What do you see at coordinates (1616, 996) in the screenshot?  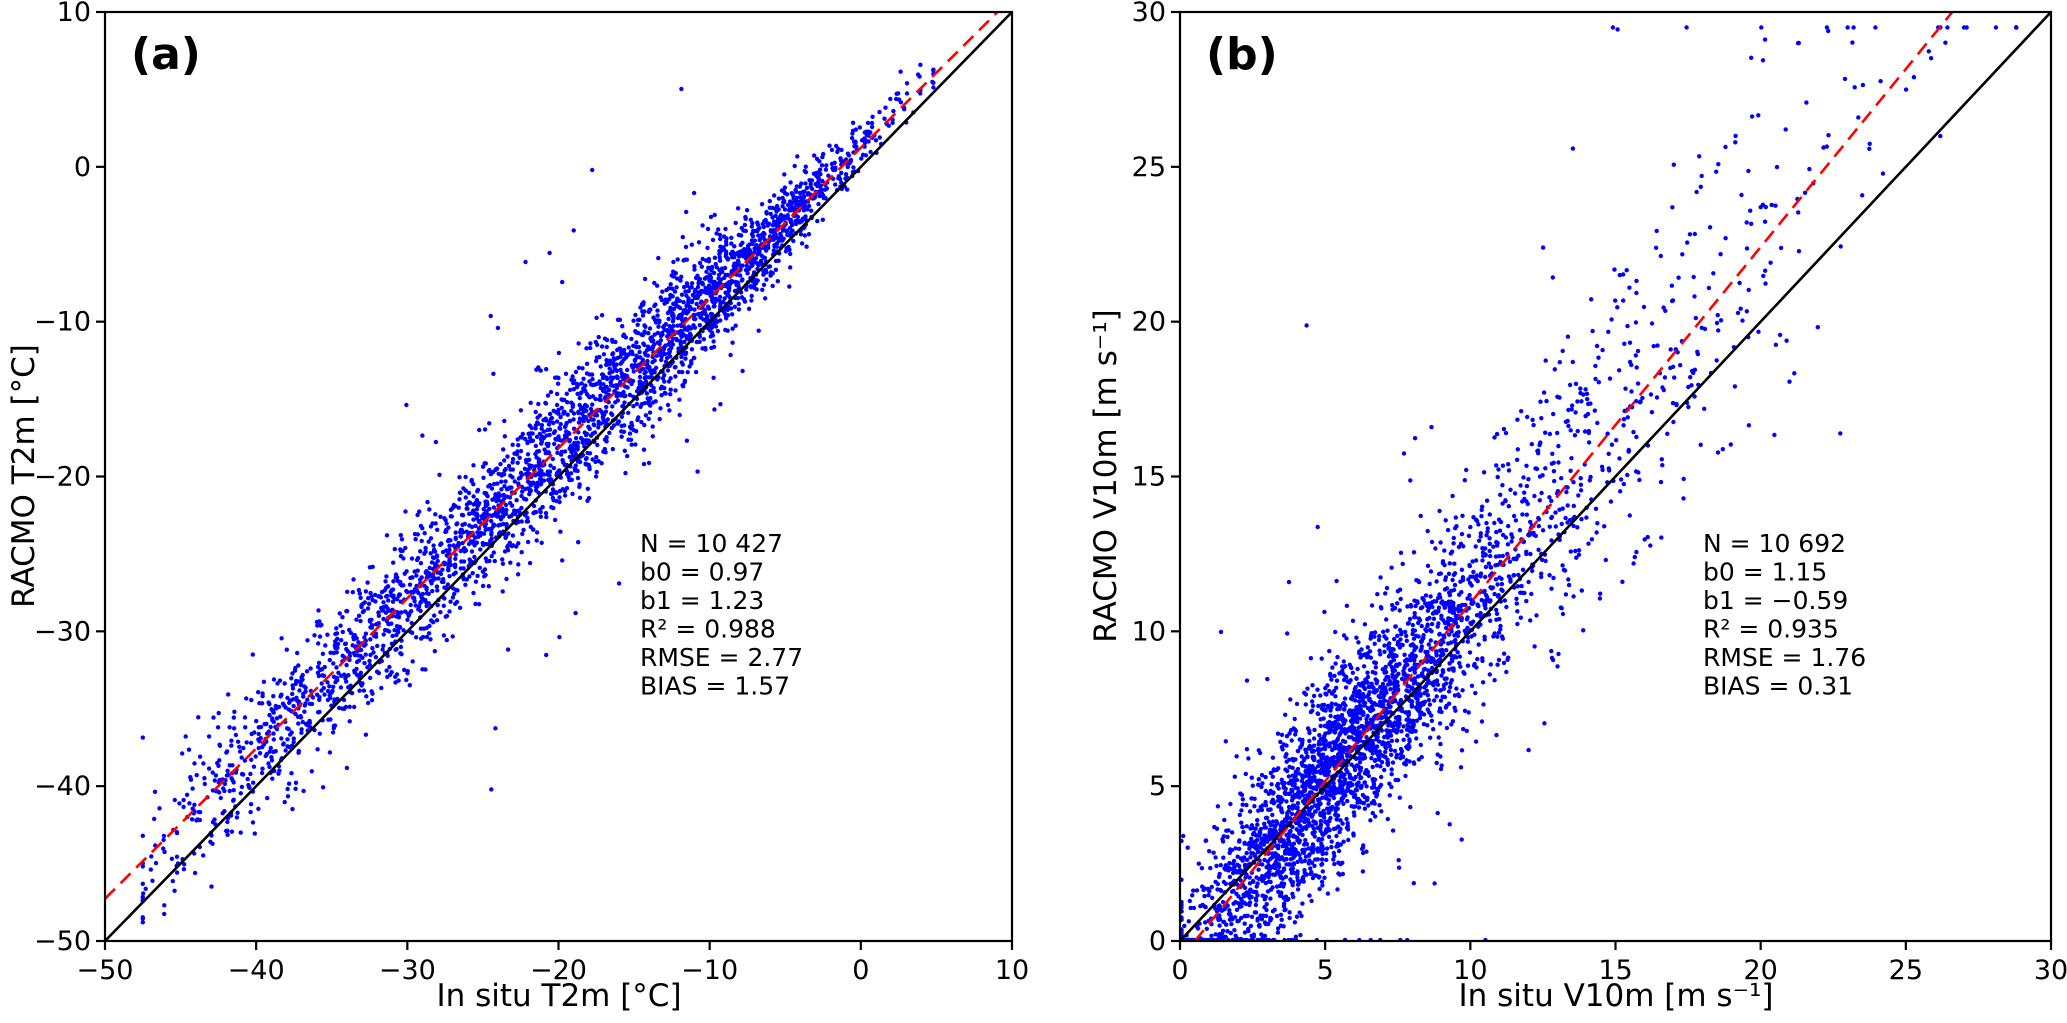 I see `panel-b-xlabel: In situ V10m [m s⁻¹]` at bounding box center [1616, 996].